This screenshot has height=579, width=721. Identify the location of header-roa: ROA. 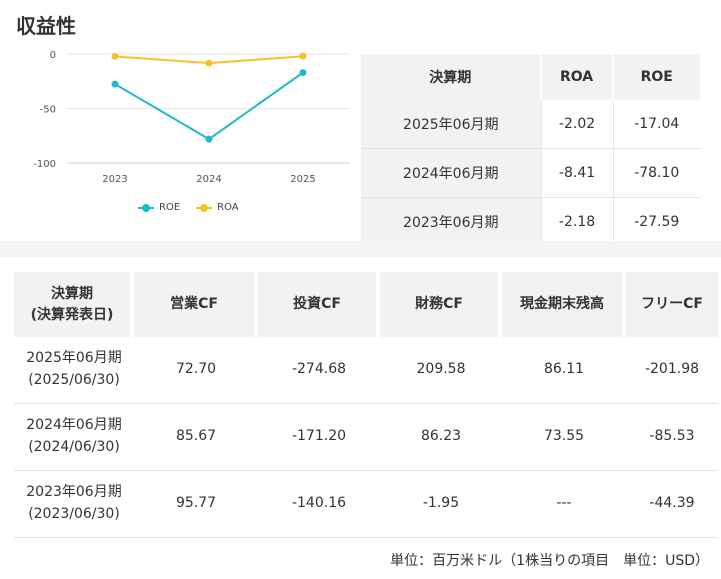
(577, 77).